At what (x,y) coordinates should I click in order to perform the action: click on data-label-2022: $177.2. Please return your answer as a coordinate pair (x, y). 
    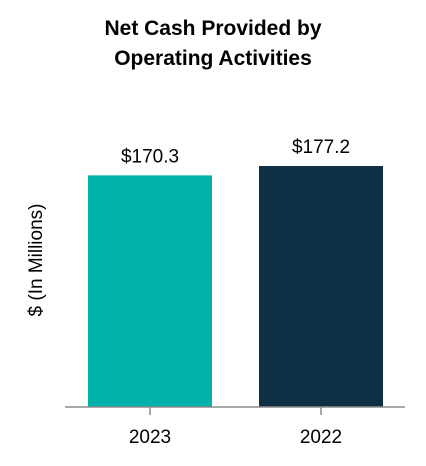
    Looking at the image, I should click on (321, 147).